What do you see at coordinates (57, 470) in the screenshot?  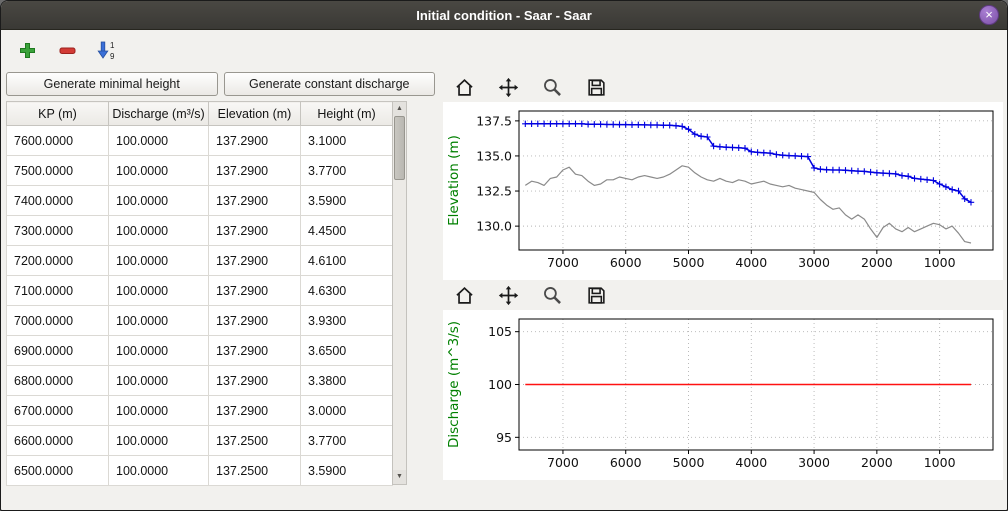 I see `table-cell: 6500.0000` at bounding box center [57, 470].